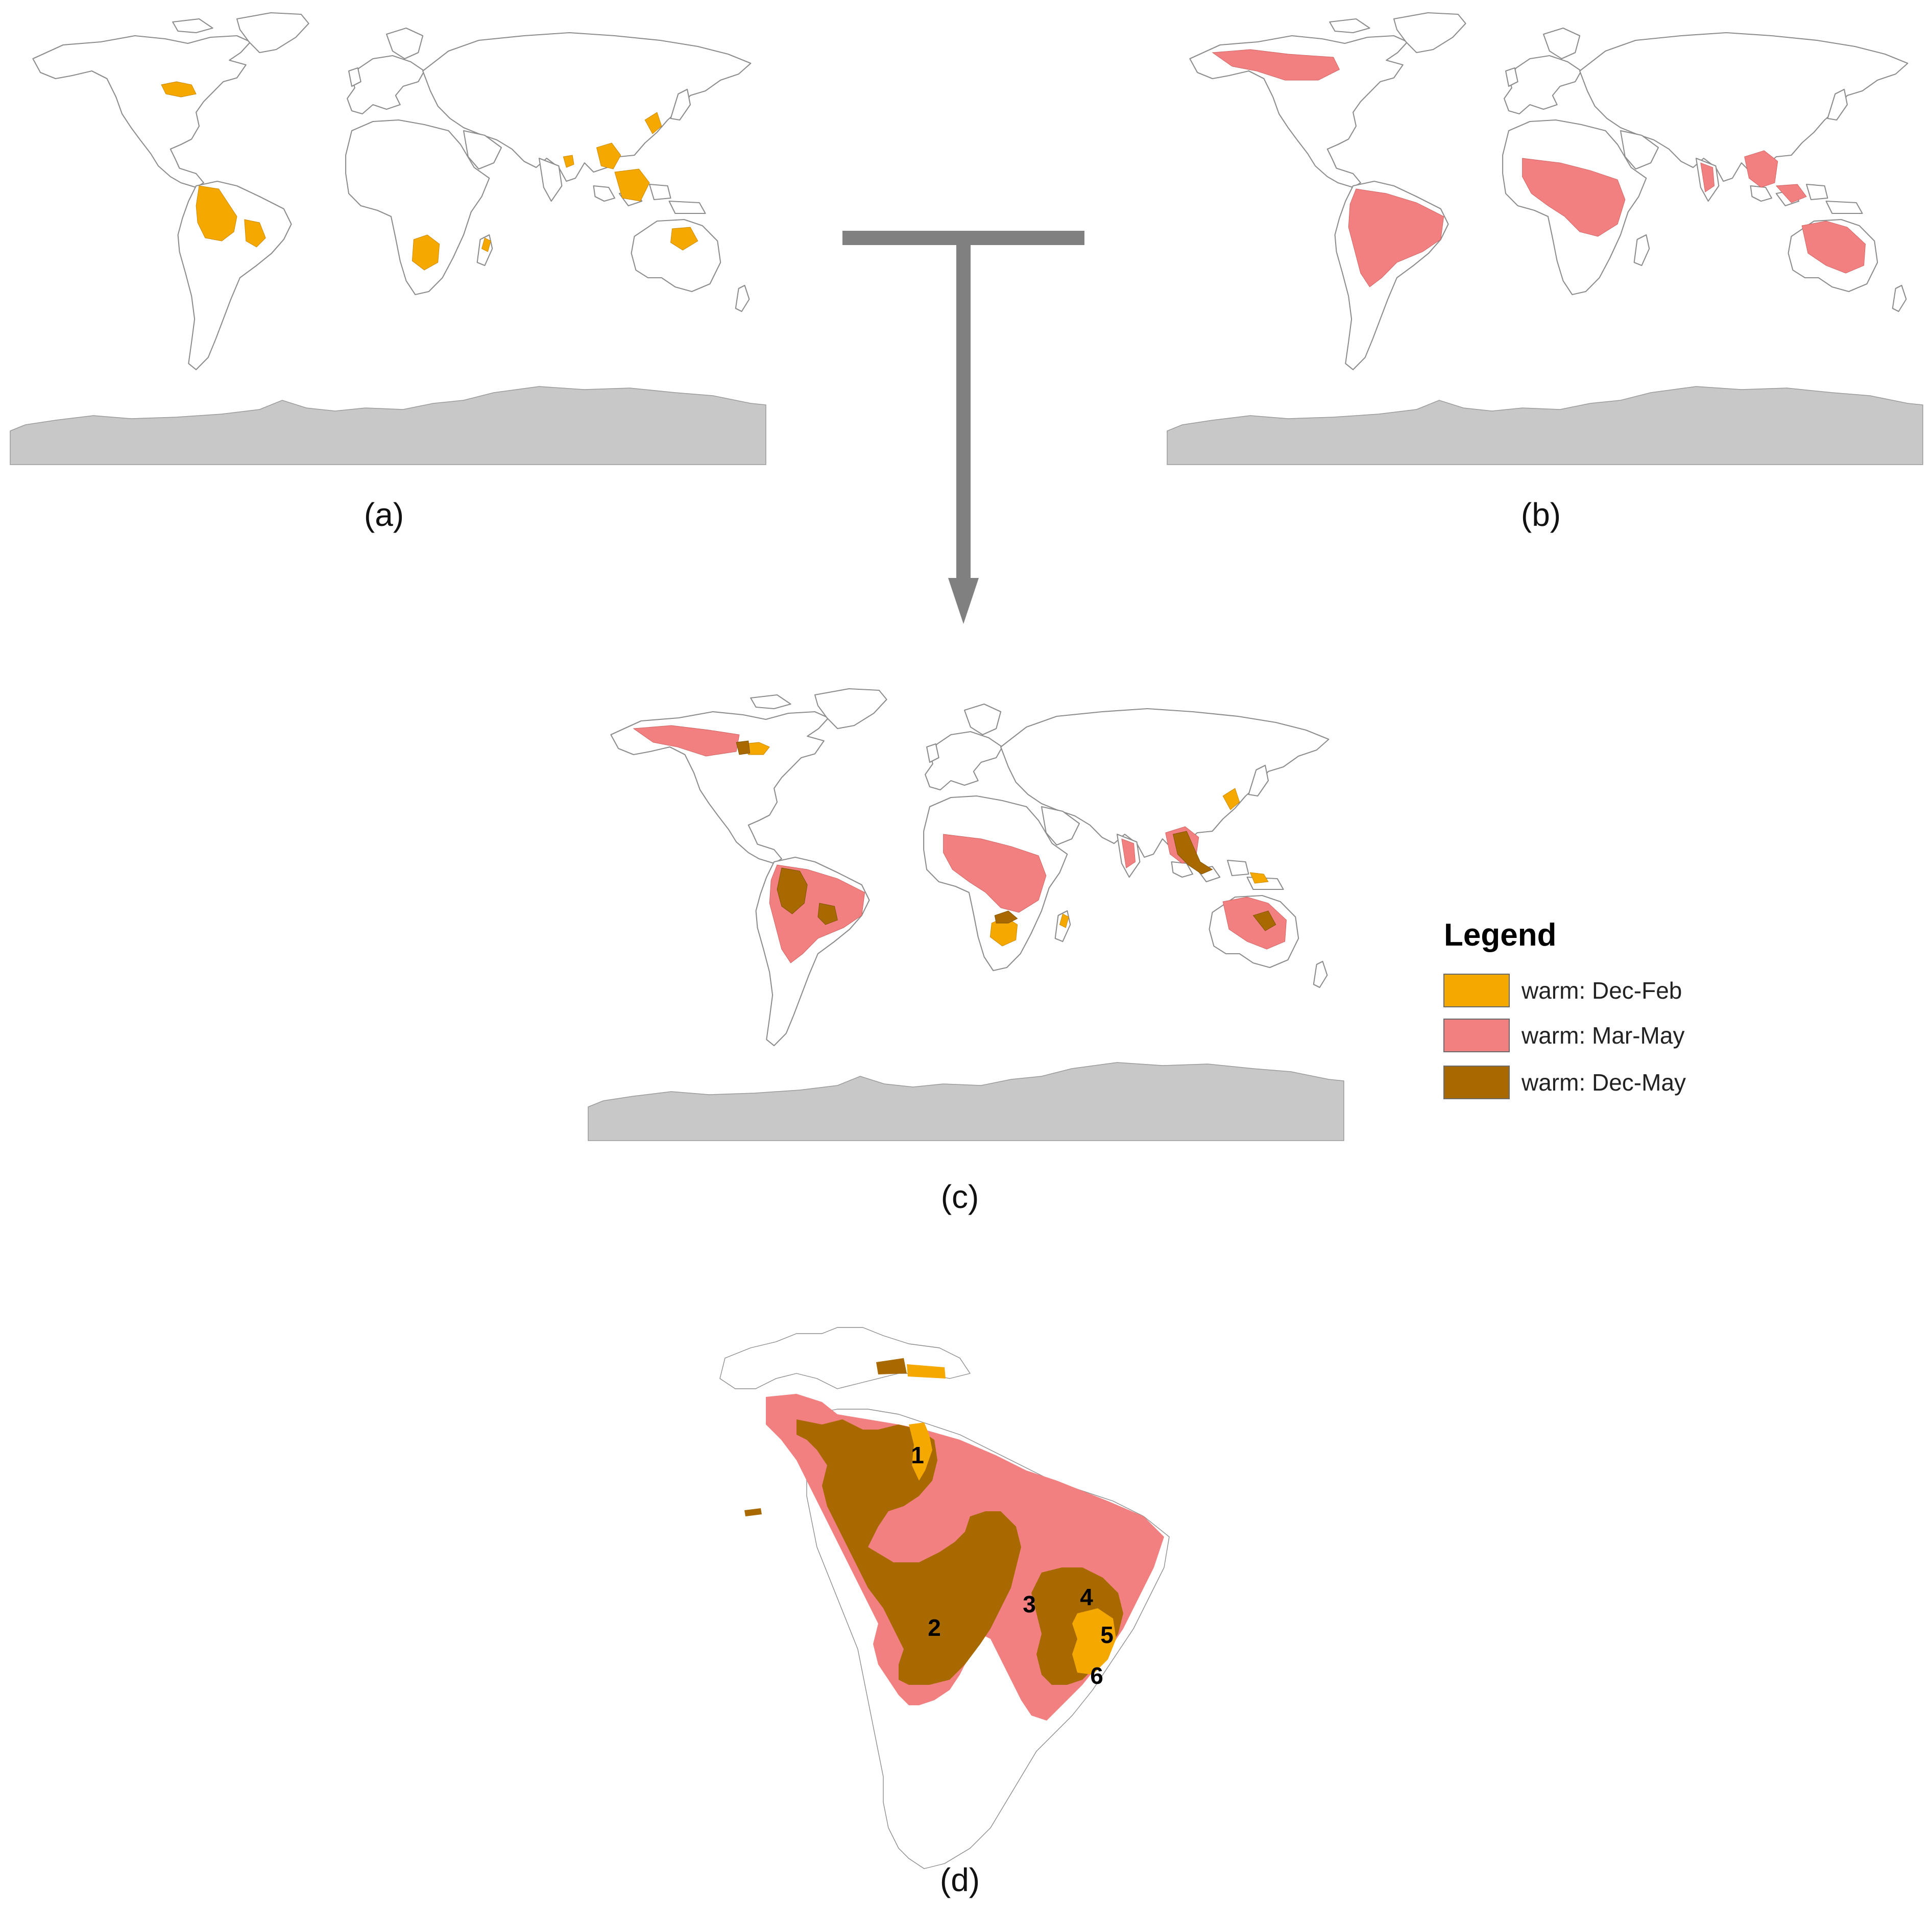 The width and height of the screenshot is (1932, 1909). What do you see at coordinates (1603, 1082) in the screenshot?
I see `legend-label-dec-may: warm: Dec-May` at bounding box center [1603, 1082].